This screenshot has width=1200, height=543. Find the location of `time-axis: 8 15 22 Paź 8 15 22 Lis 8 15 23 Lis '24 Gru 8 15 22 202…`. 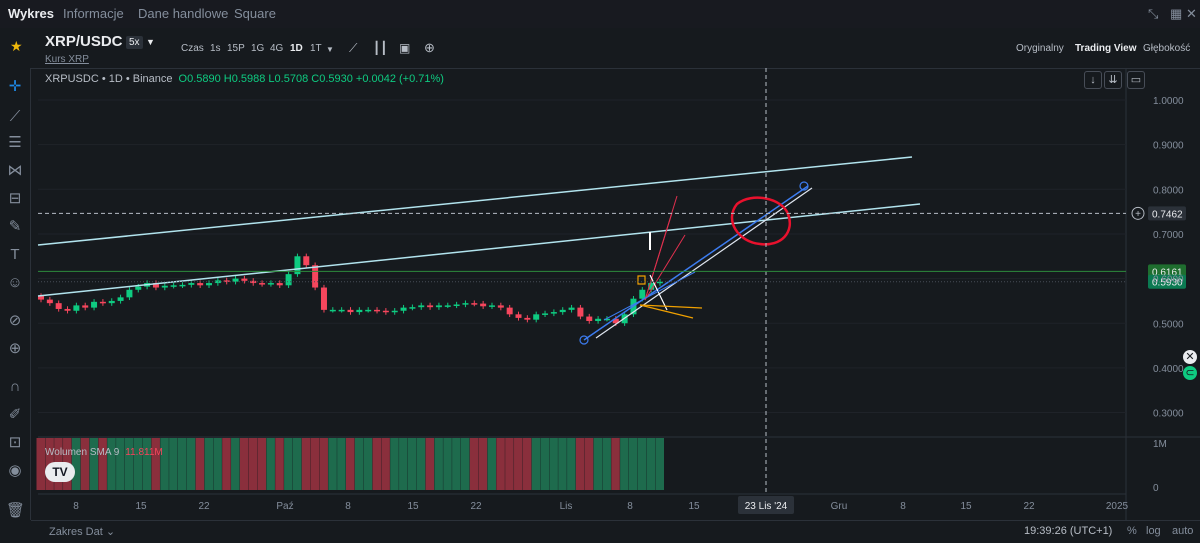

time-axis: 8 15 22 Paź 8 15 22 Lis 8 15 23 Lis '24 Gru 8 15 22 202… is located at coordinates (601, 505).